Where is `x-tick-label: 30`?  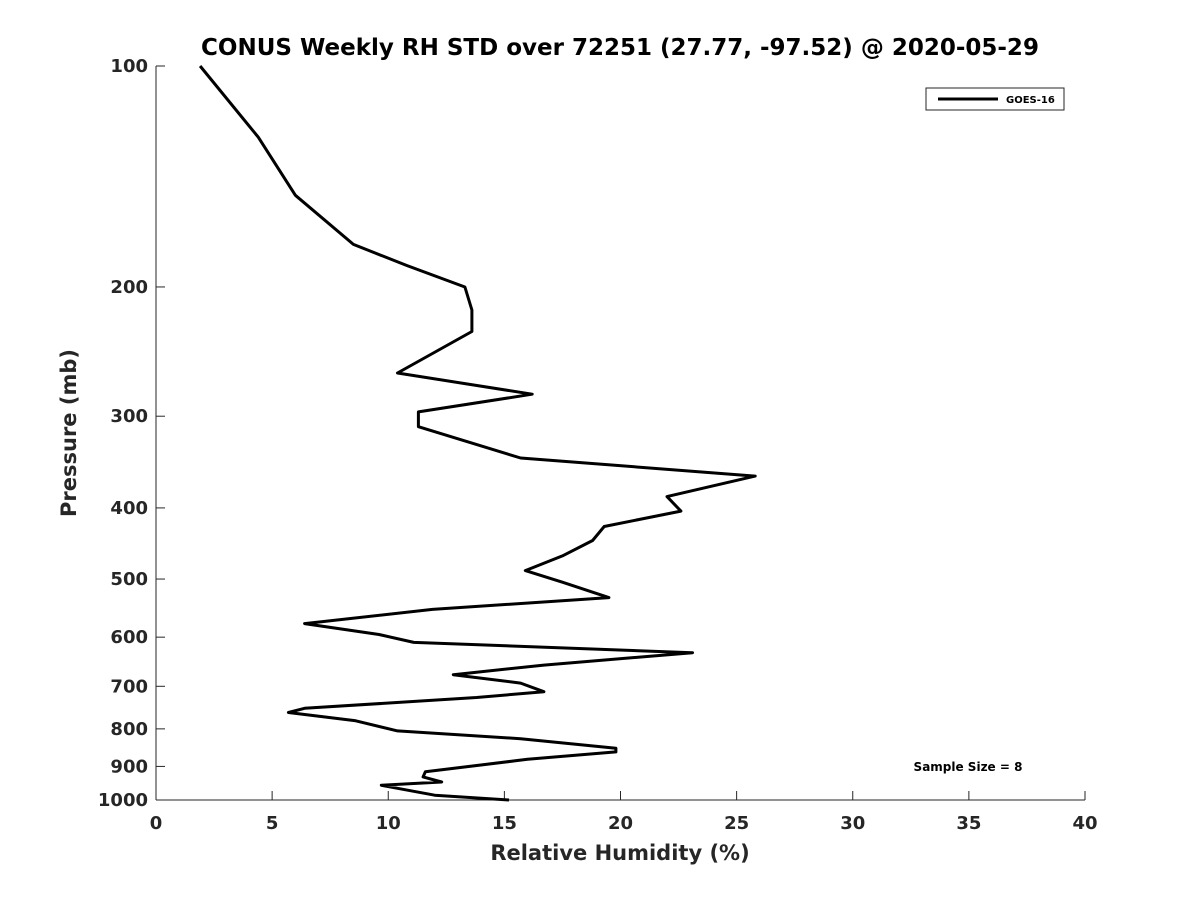 x-tick-label: 30 is located at coordinates (852, 823).